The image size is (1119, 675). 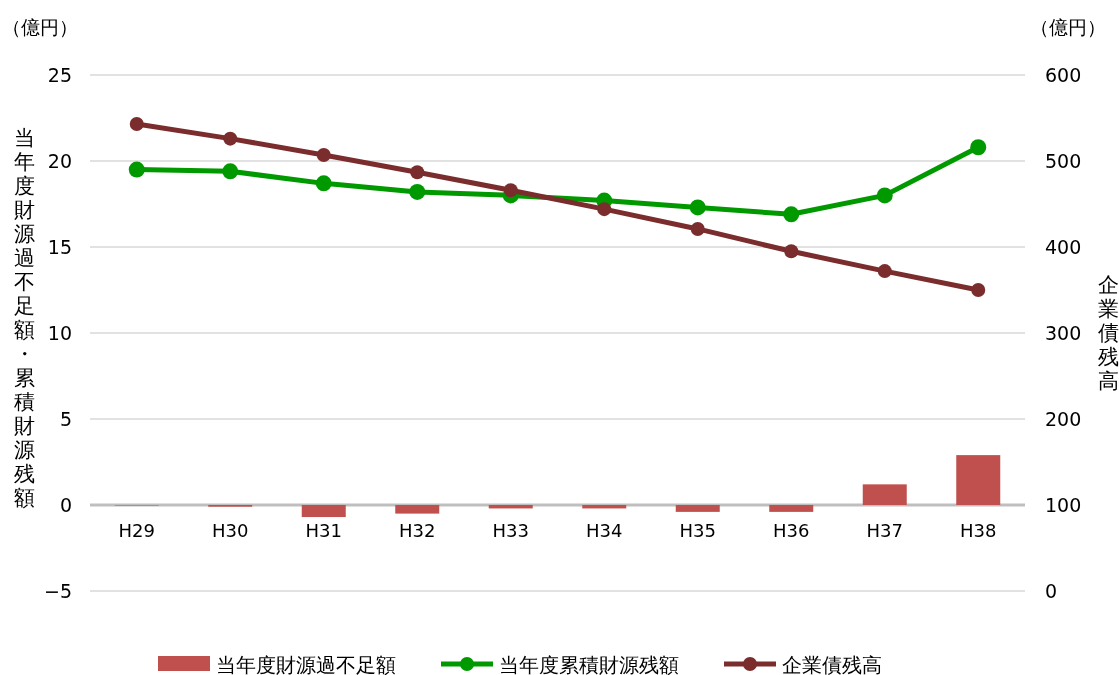 I want to click on y2-tick-label: 500, so click(x=1063, y=161).